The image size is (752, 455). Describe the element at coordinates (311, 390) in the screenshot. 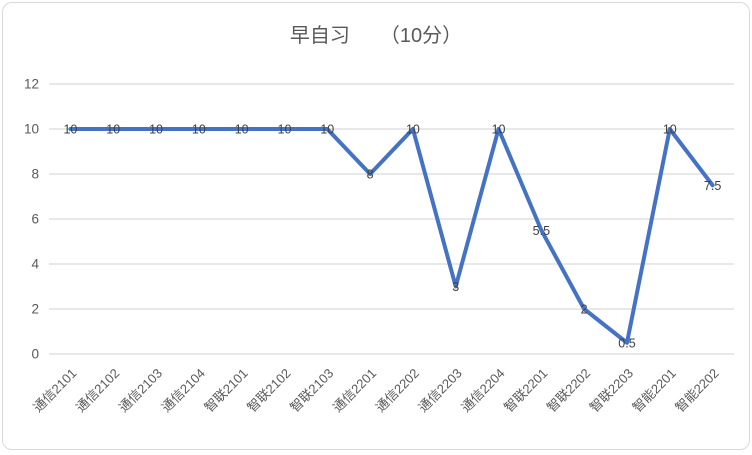

I see `x-axis-label: 智联2103` at that location.